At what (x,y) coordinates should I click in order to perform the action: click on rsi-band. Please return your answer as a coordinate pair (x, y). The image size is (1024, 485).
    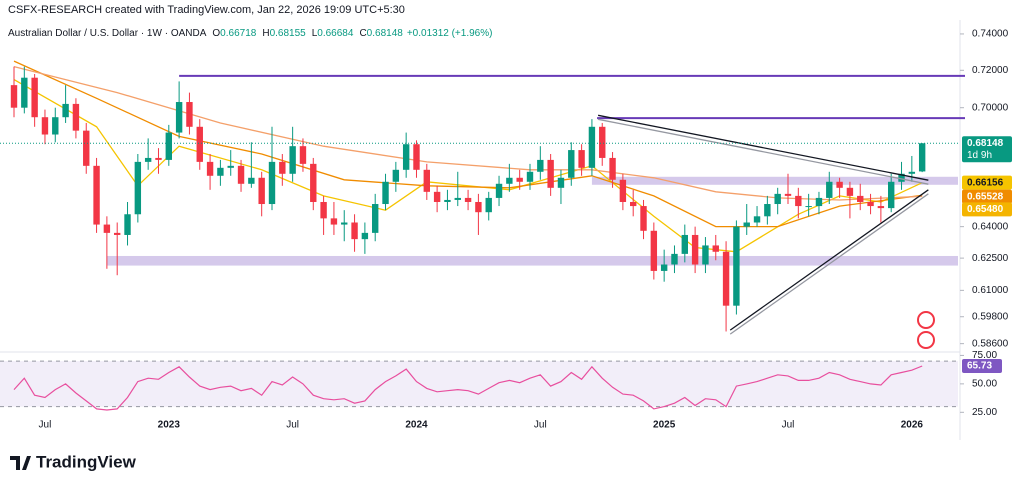
    Looking at the image, I should click on (479, 384).